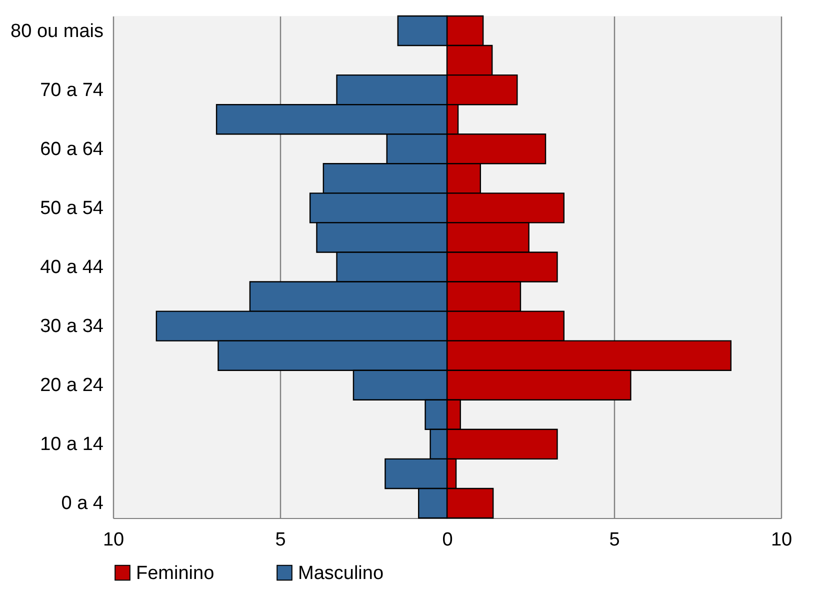 The image size is (837, 610). I want to click on y-tick-label: 80 ou mais, so click(57, 31).